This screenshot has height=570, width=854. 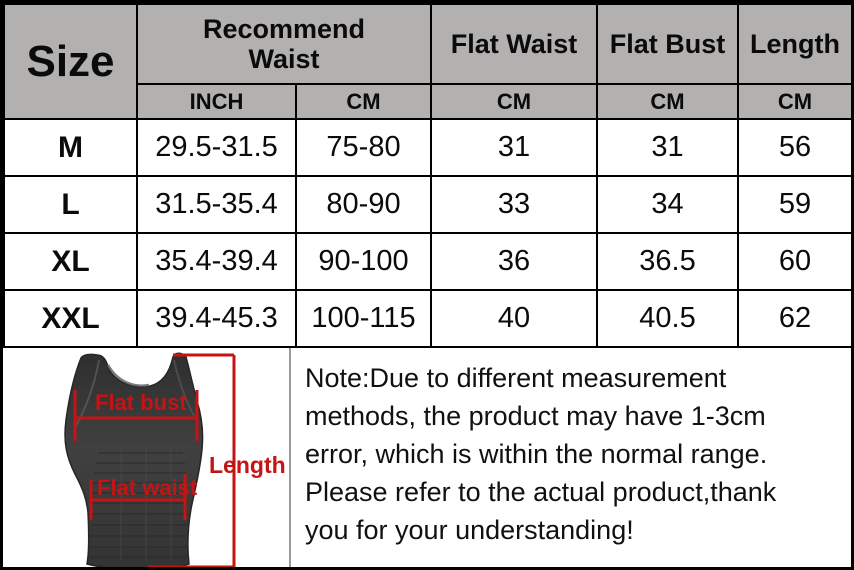 I want to click on table-row-xxl: XXL 39.4-45.3 100-115 40 40.5 62, so click(x=427, y=318).